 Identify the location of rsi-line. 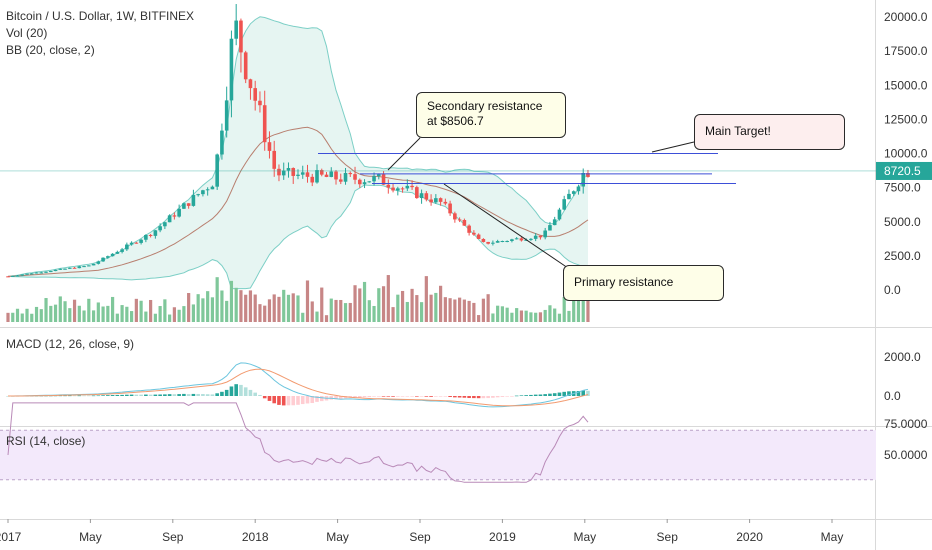
(298, 442).